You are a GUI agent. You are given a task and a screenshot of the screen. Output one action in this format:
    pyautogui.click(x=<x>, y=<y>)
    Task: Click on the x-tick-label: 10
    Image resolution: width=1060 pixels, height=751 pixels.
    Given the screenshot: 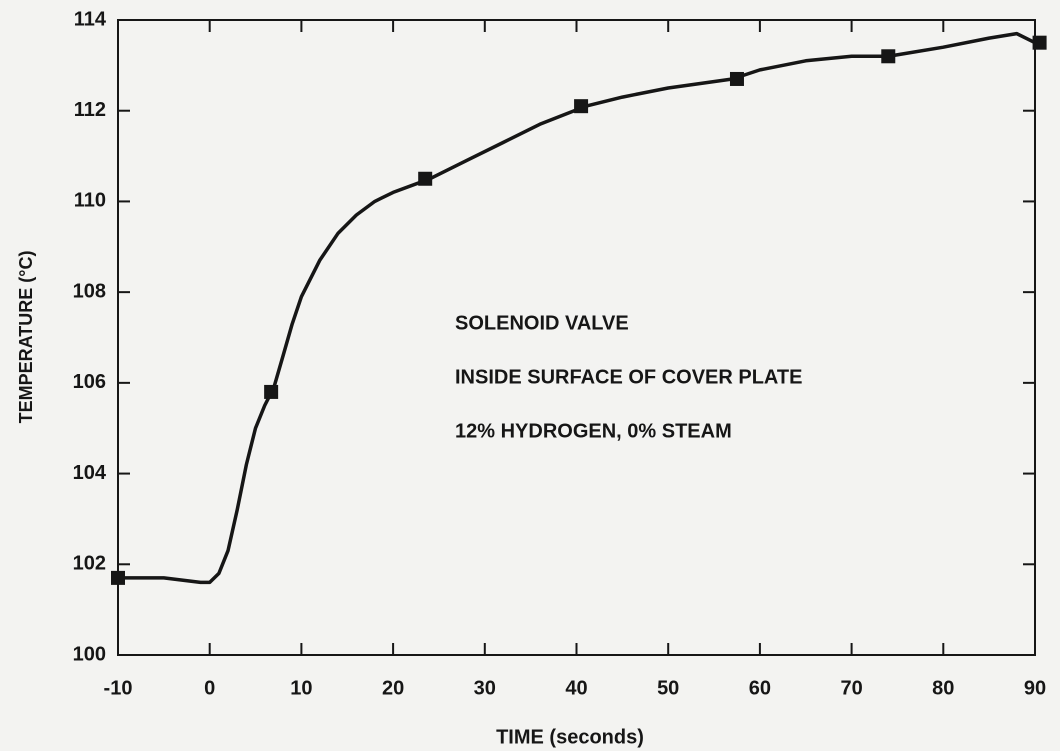 What is the action you would take?
    pyautogui.click(x=301, y=688)
    